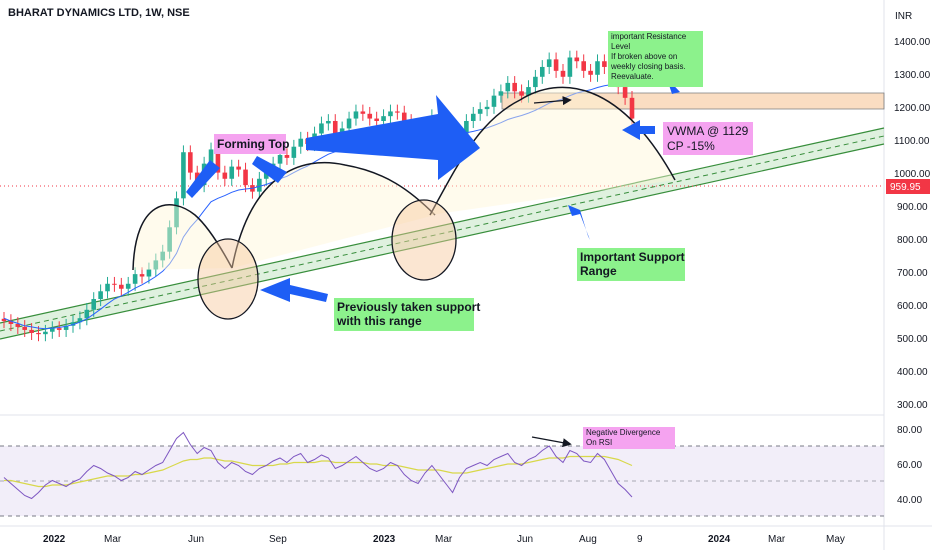 This screenshot has height=550, width=932. Describe the element at coordinates (777, 539) in the screenshot. I see `time-tick: Mar` at that location.